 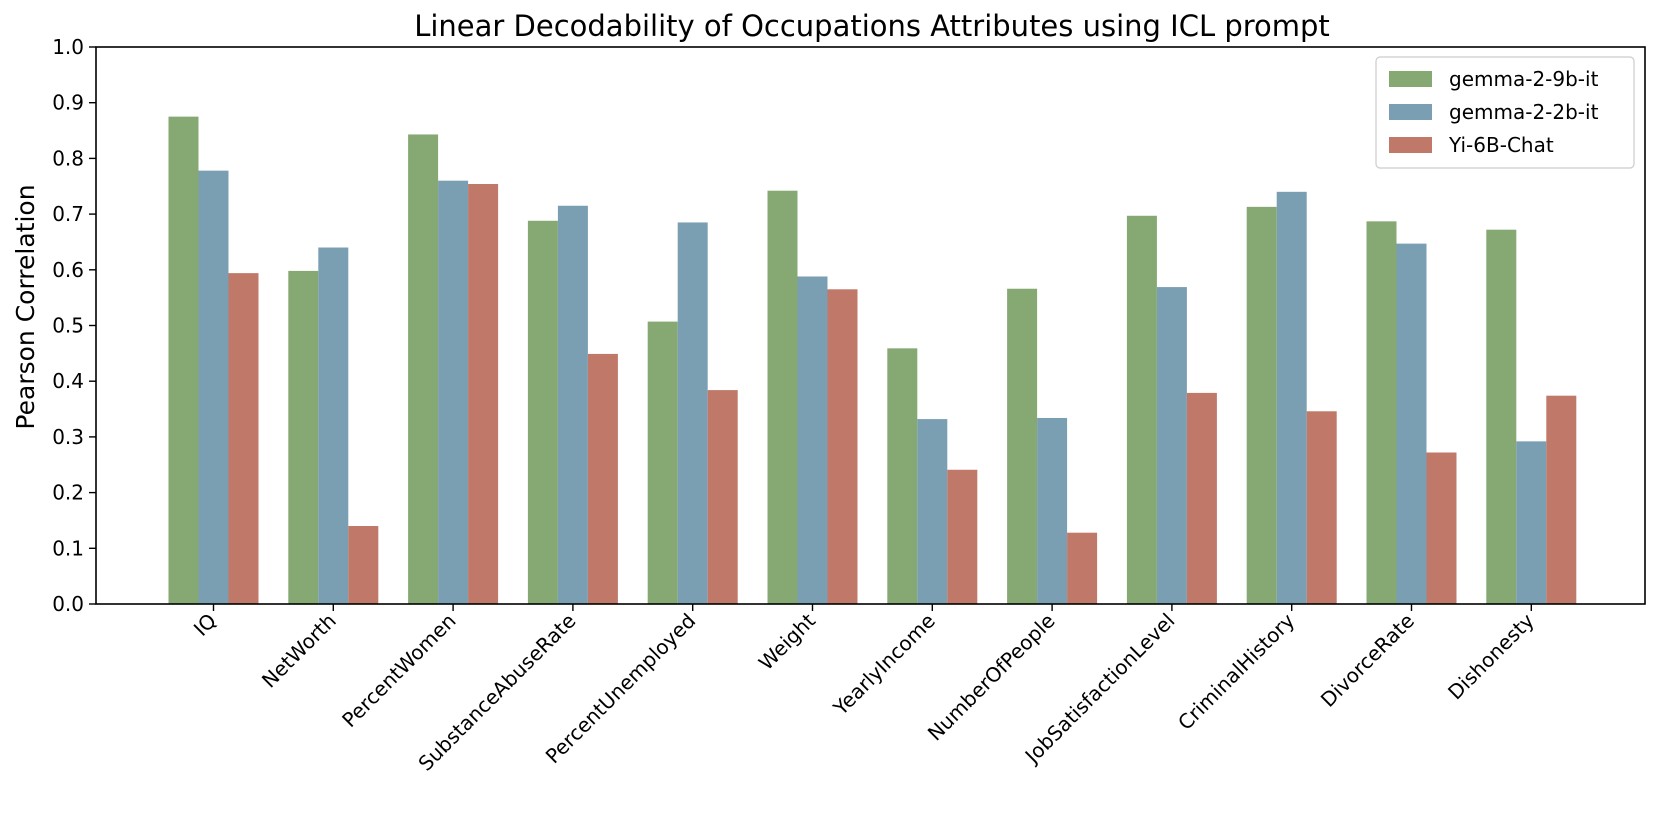 What do you see at coordinates (542, 412) in the screenshot?
I see `bar-SubstanceAbuseRate-gemma-2-9b-it` at bounding box center [542, 412].